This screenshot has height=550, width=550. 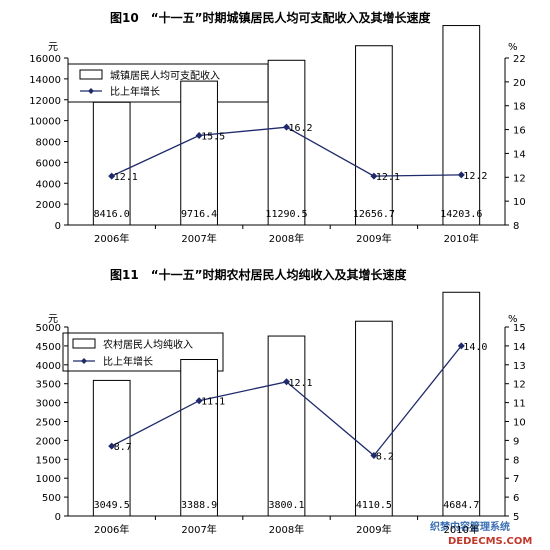 What do you see at coordinates (258, 274) in the screenshot?
I see `chart-title-2: 图11 “十一五”时期农村居民人均纯收入及其增长速度` at bounding box center [258, 274].